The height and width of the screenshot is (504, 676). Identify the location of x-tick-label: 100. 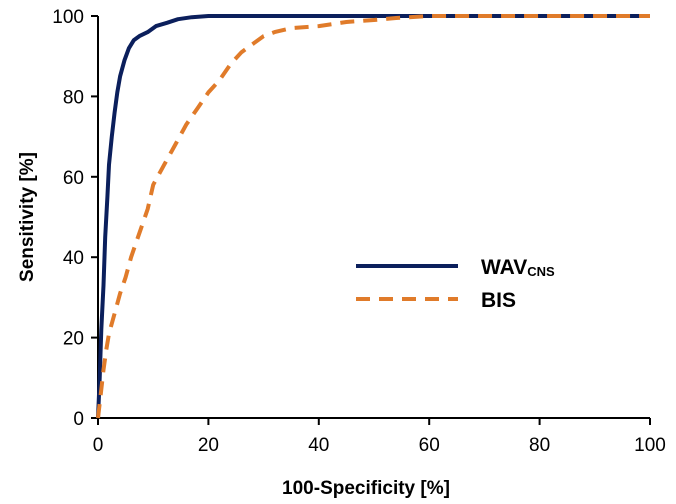
(650, 445).